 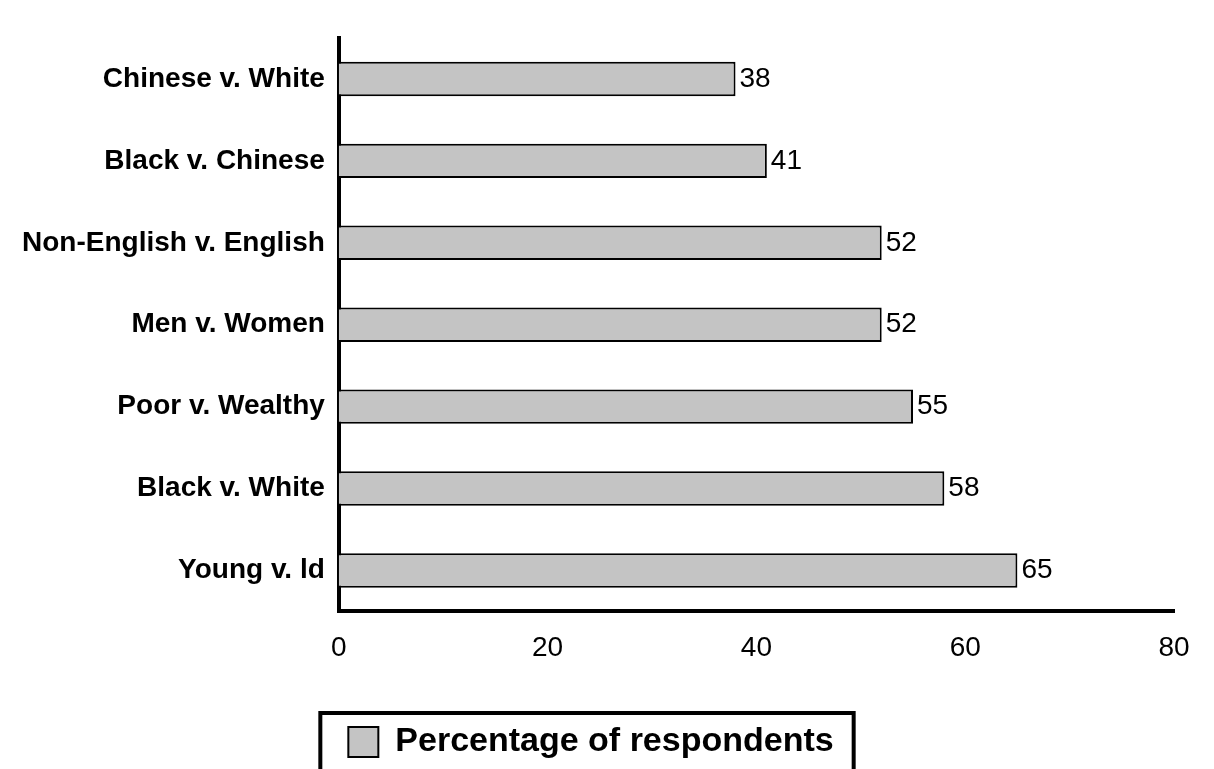 I want to click on x-tick-label: 40, so click(x=756, y=646).